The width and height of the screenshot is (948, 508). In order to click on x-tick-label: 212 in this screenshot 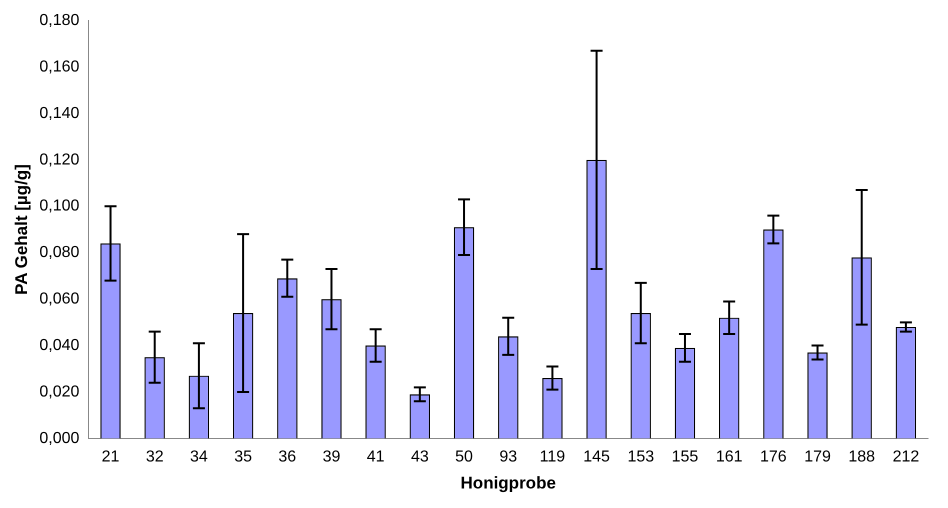, I will do `click(906, 457)`.